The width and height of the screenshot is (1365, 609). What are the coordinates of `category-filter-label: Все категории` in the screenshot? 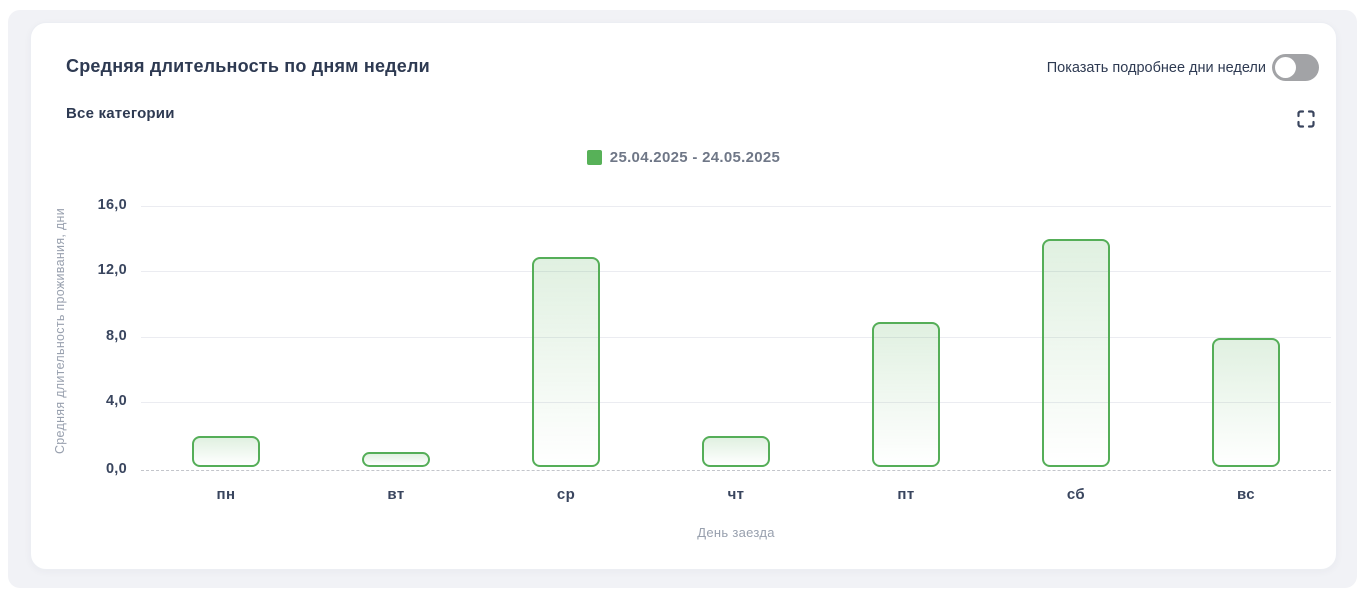 It's located at (120, 113).